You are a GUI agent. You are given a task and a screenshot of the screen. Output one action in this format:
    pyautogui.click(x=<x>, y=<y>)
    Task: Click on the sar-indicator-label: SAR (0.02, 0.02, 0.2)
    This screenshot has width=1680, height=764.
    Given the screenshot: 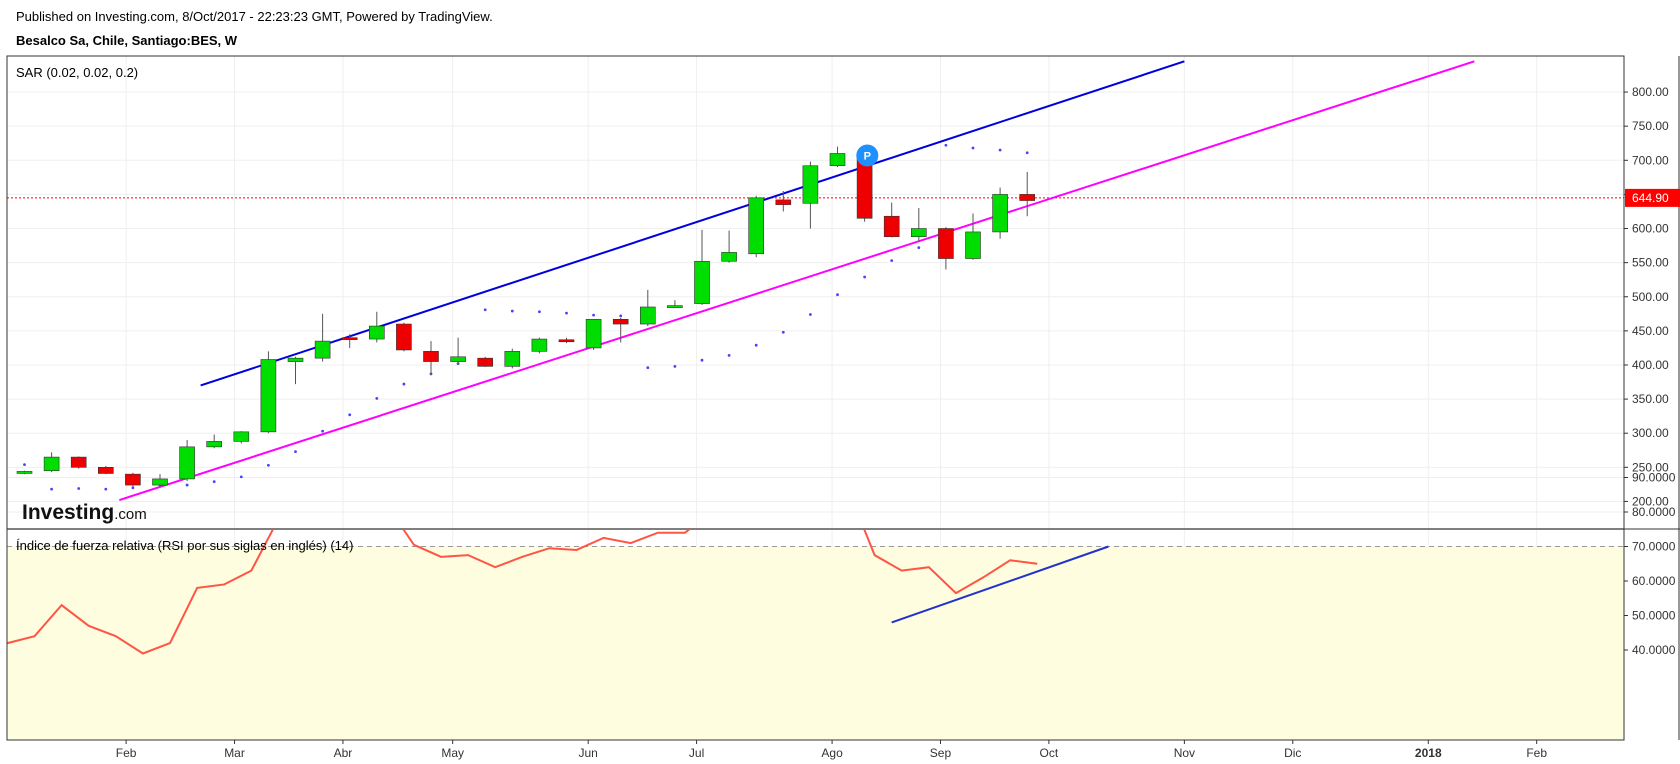 What is the action you would take?
    pyautogui.click(x=77, y=72)
    